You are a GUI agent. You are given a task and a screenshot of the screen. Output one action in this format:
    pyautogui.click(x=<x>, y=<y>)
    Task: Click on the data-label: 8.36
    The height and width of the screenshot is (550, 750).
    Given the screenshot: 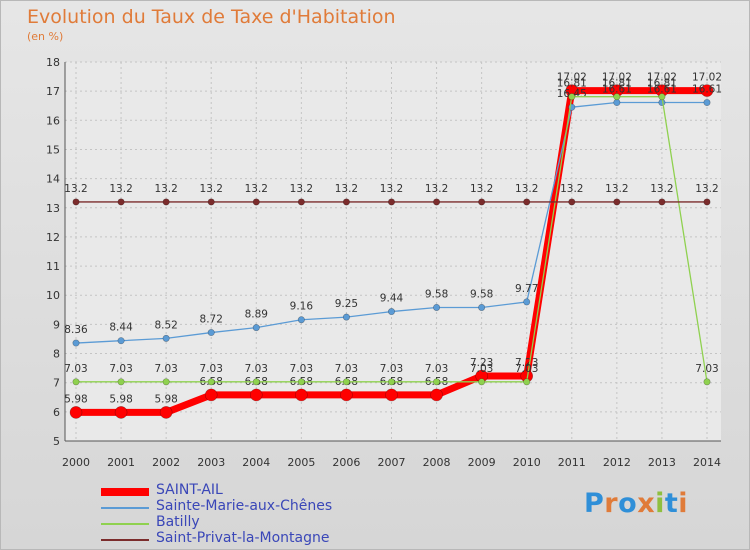 What is the action you would take?
    pyautogui.click(x=76, y=330)
    